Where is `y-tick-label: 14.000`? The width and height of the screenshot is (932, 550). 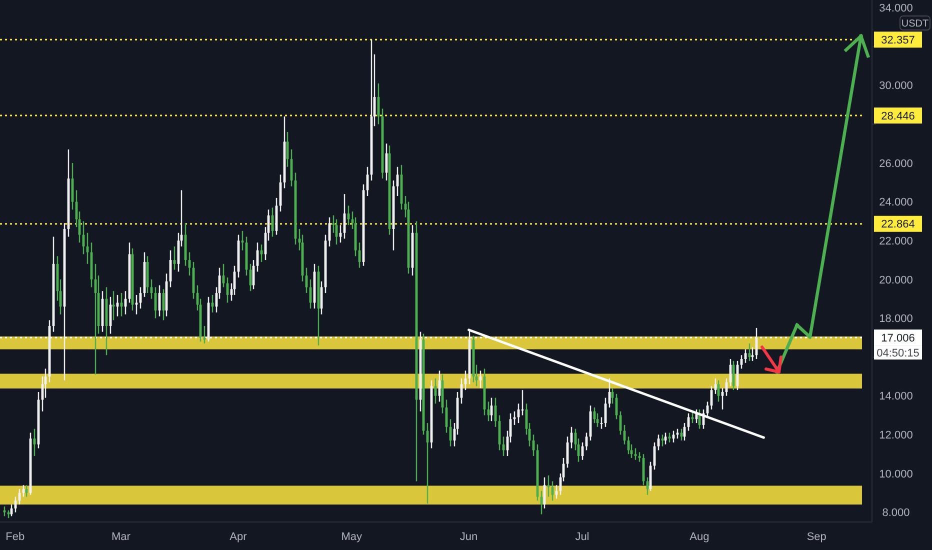
y-tick-label: 14.000 is located at coordinates (896, 396).